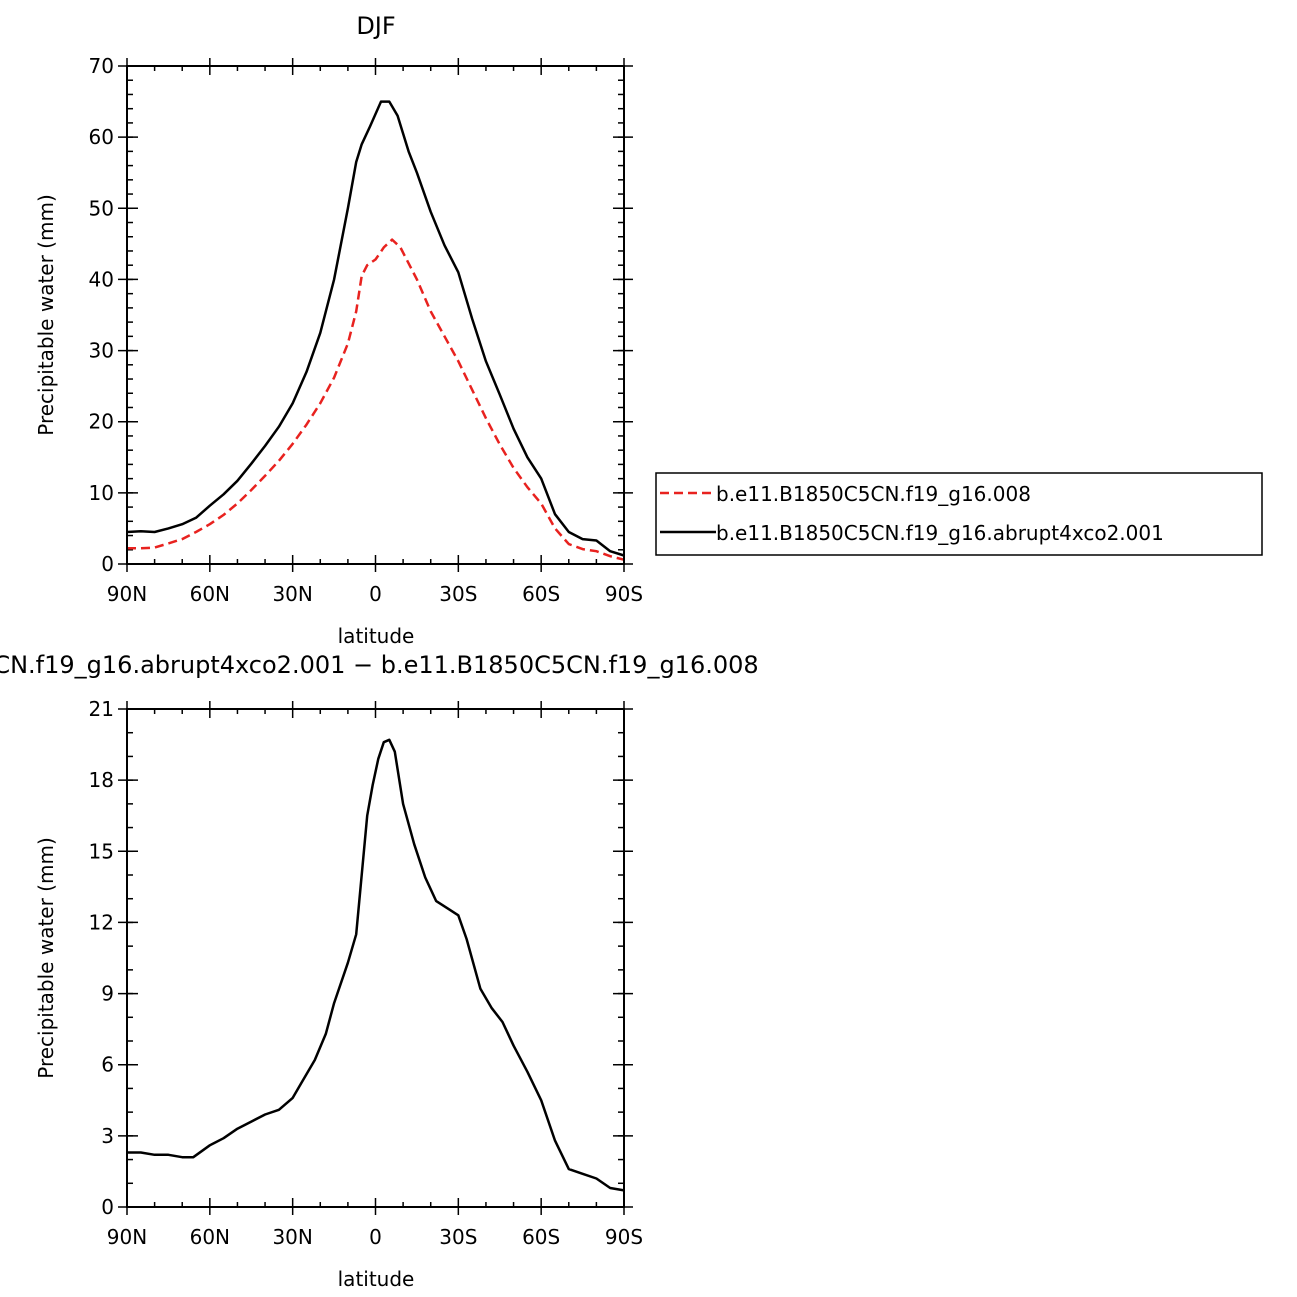 The width and height of the screenshot is (1297, 1297). What do you see at coordinates (101, 66) in the screenshot?
I see `y-tick-label: 70` at bounding box center [101, 66].